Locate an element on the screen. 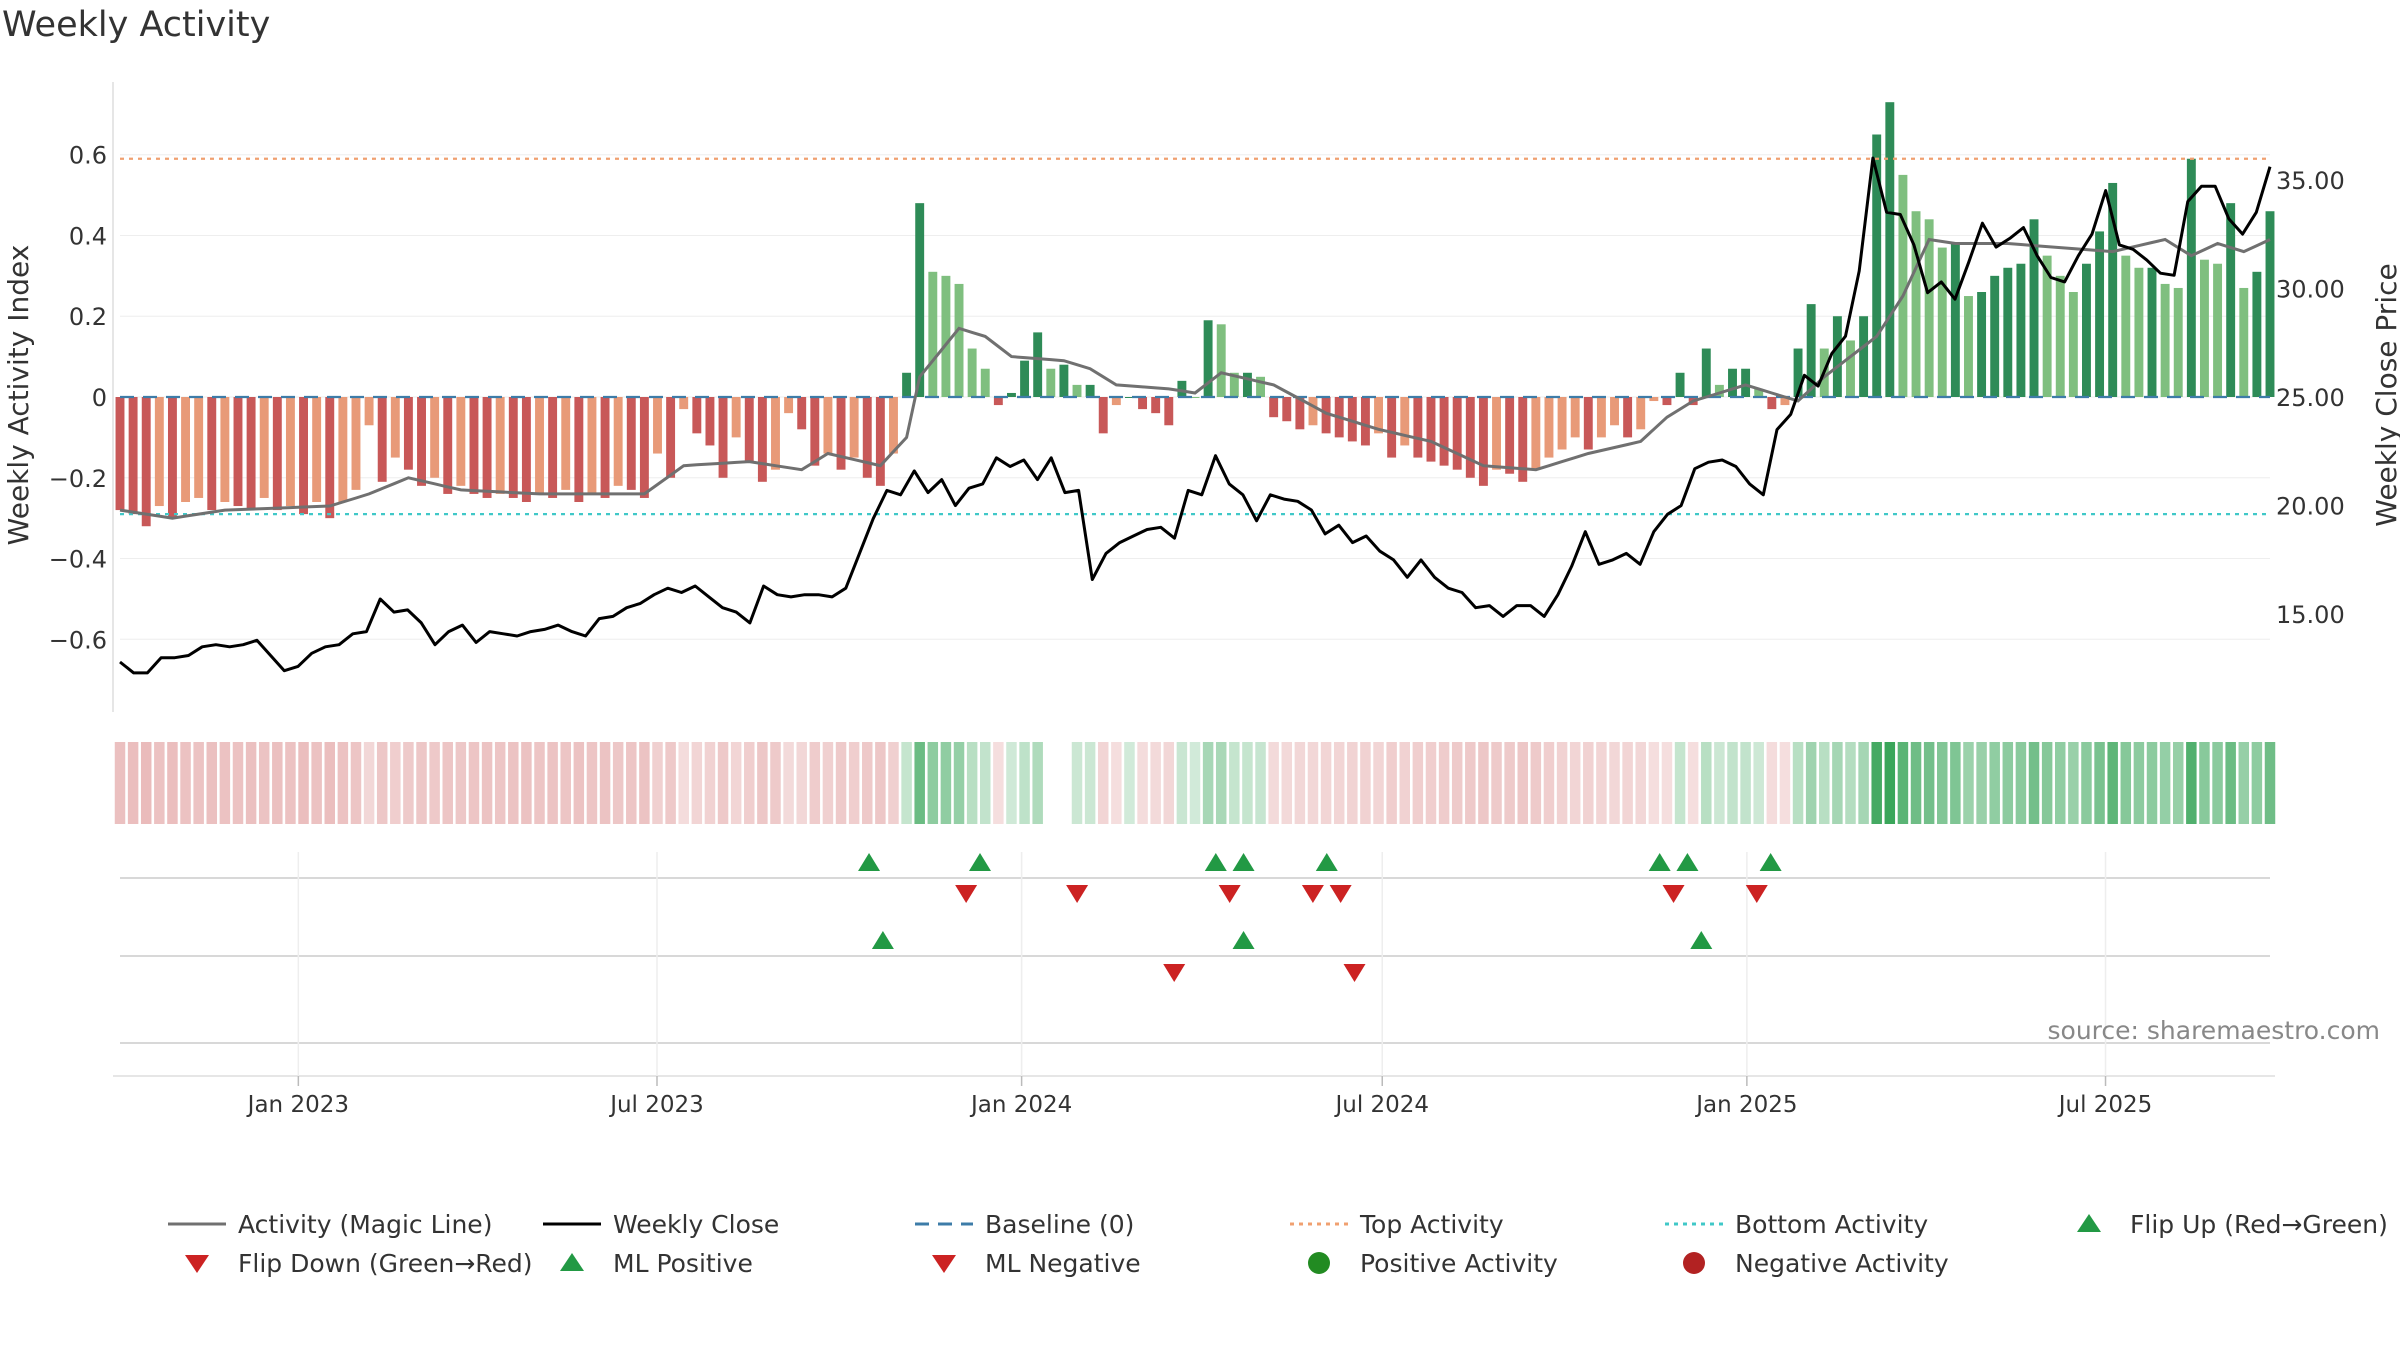  flip-down-marker is located at coordinates (1756, 894).